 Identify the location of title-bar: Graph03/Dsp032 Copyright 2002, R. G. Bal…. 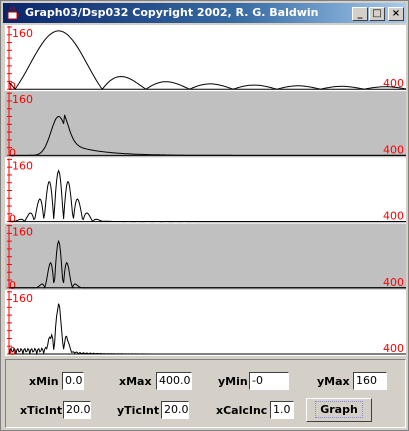
(204, 13).